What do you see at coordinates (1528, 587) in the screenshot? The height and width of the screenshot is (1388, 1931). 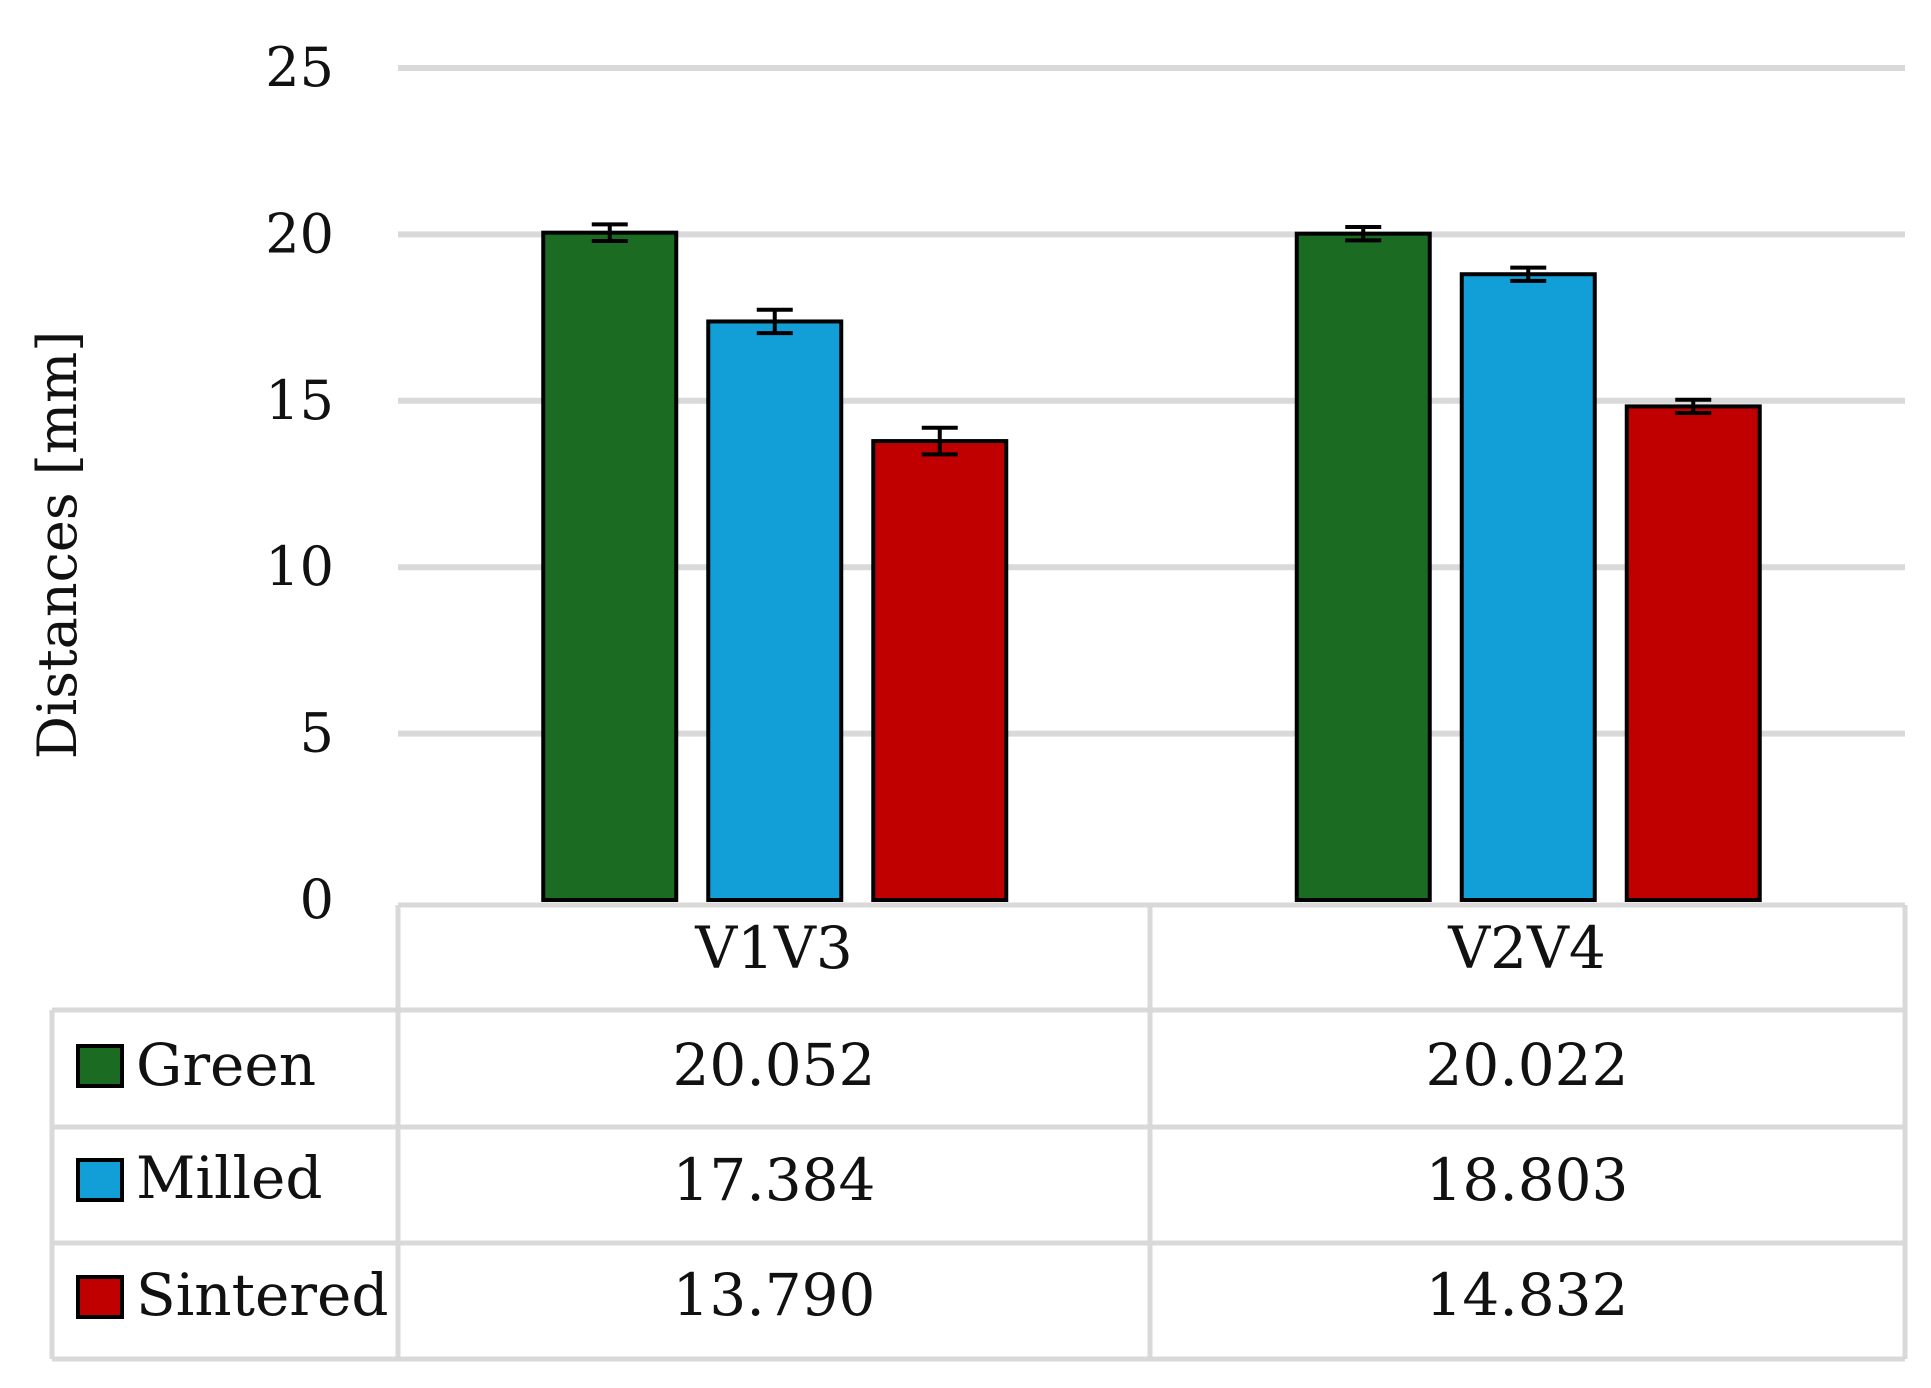 I see `bar-milled-v2v4` at bounding box center [1528, 587].